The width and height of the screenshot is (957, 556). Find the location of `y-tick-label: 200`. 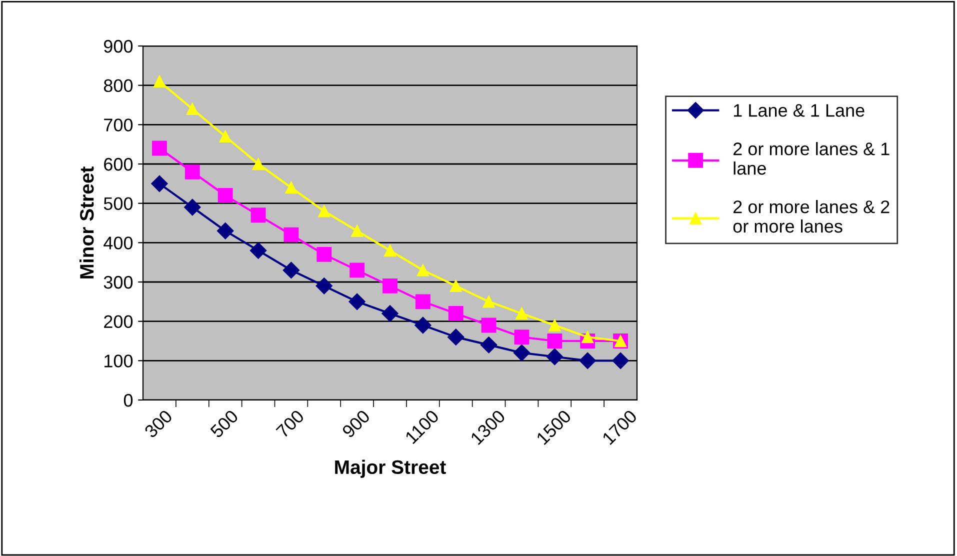

y-tick-label: 200 is located at coordinates (118, 321).